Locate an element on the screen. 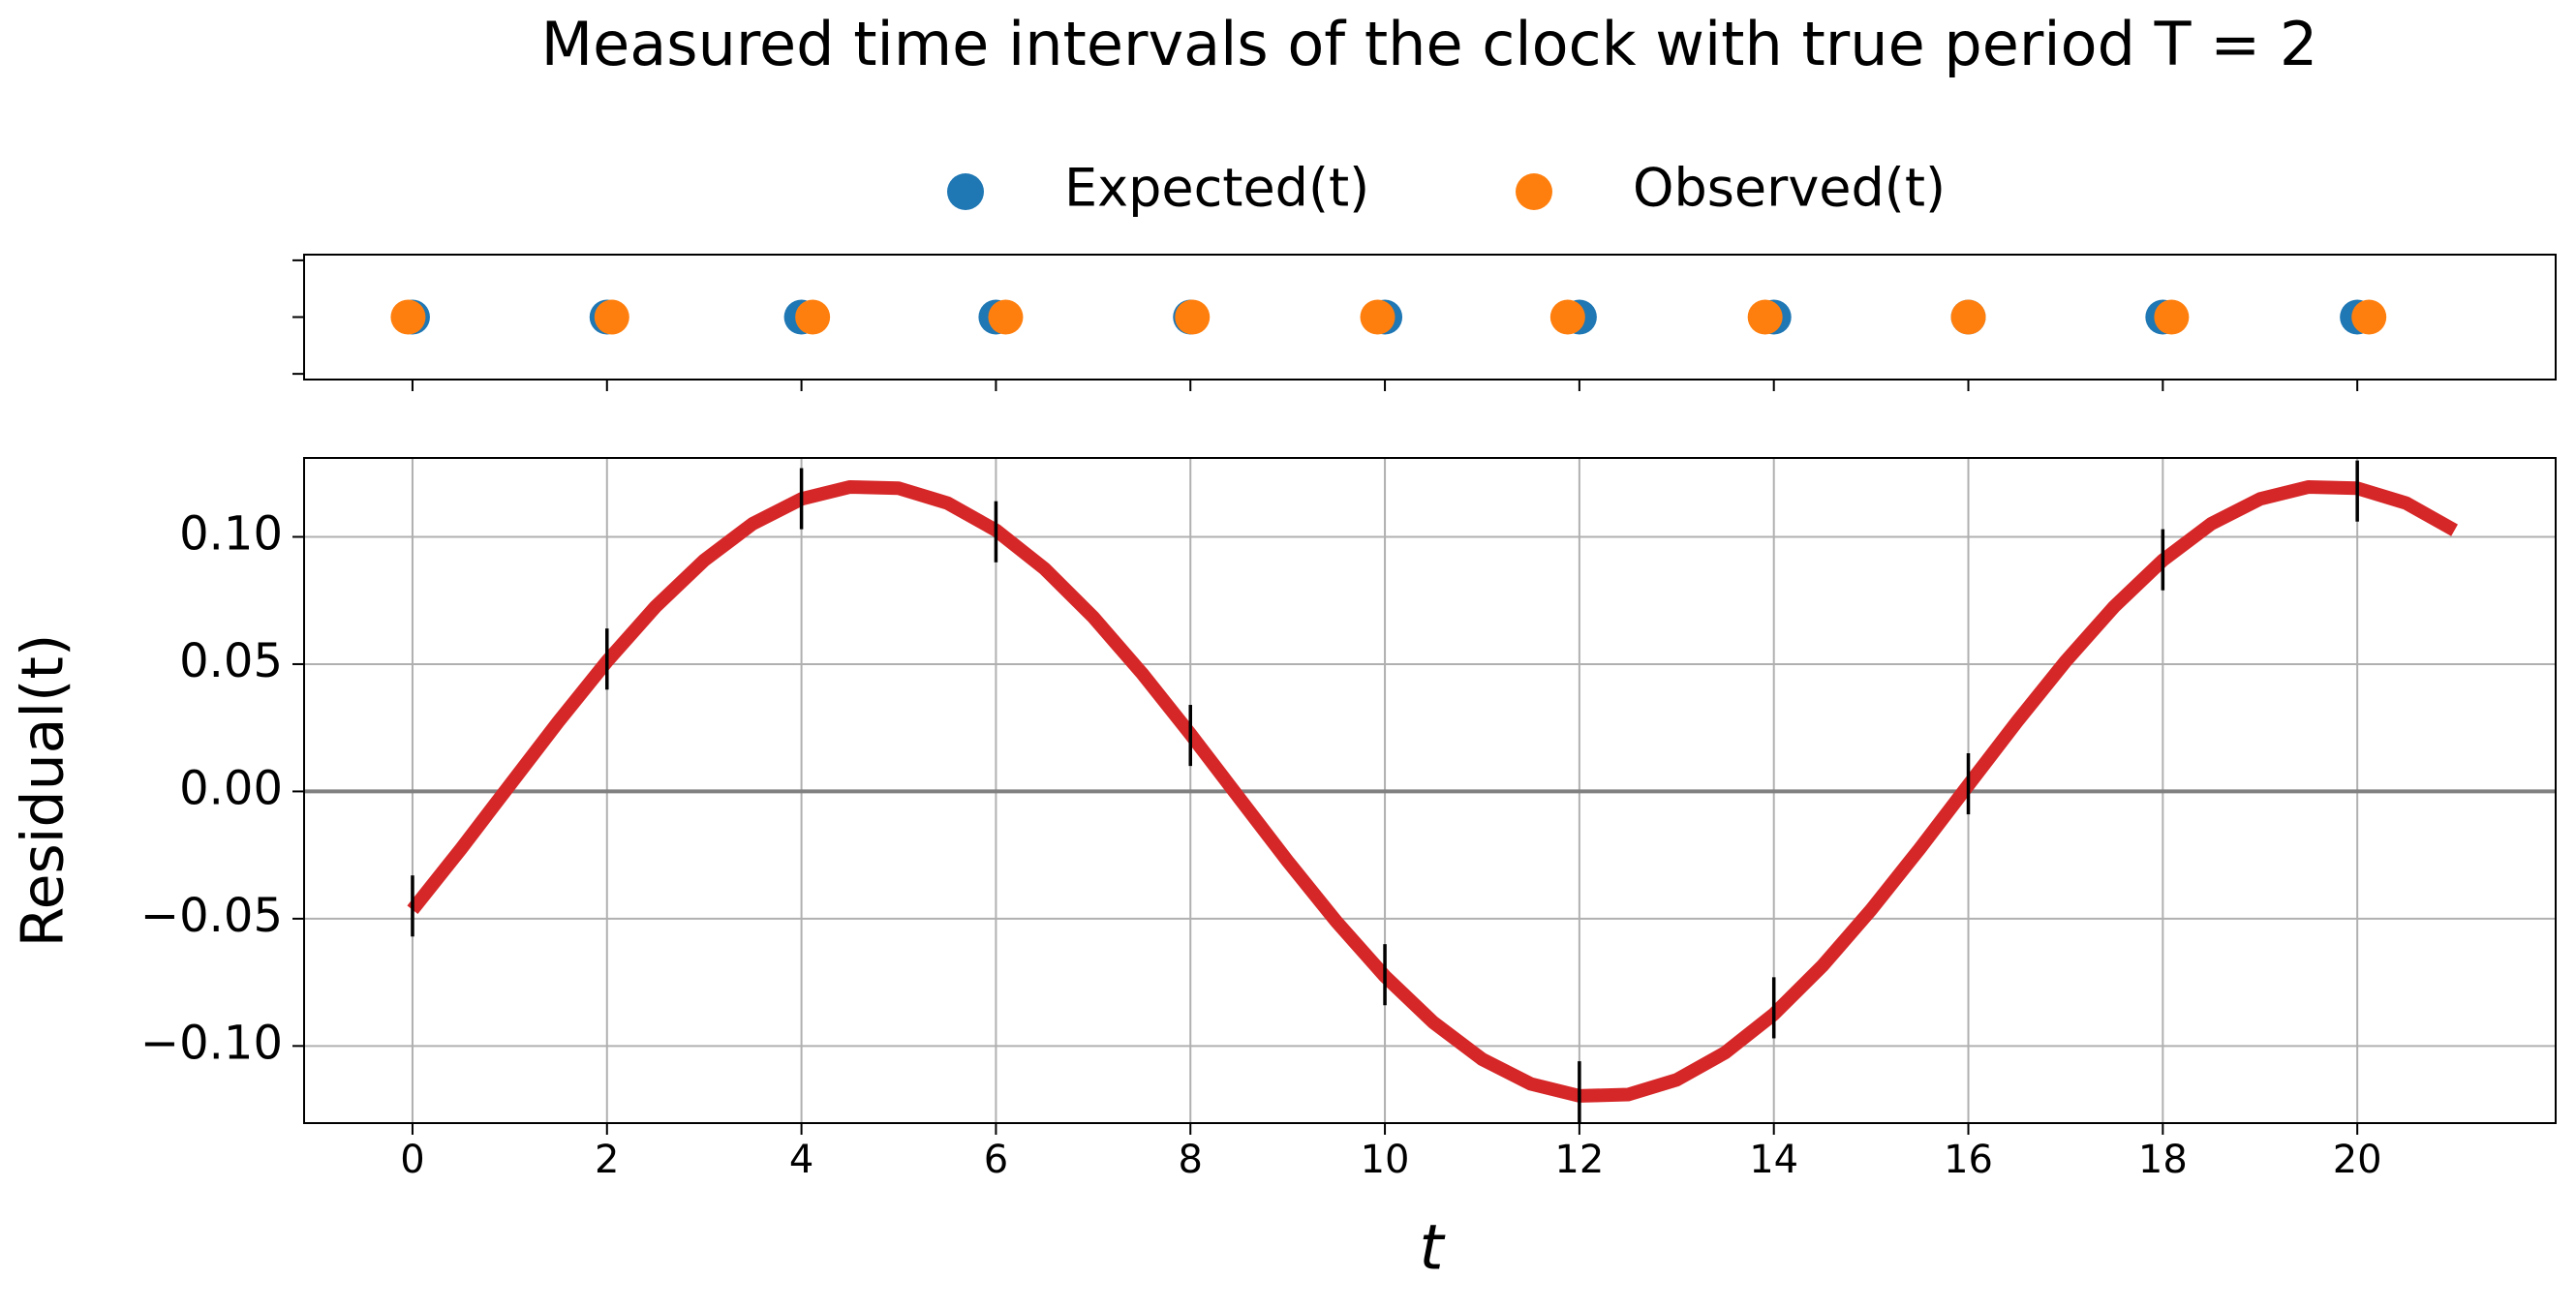 The height and width of the screenshot is (1309, 2576). x-tick-label: 16 is located at coordinates (1968, 1160).